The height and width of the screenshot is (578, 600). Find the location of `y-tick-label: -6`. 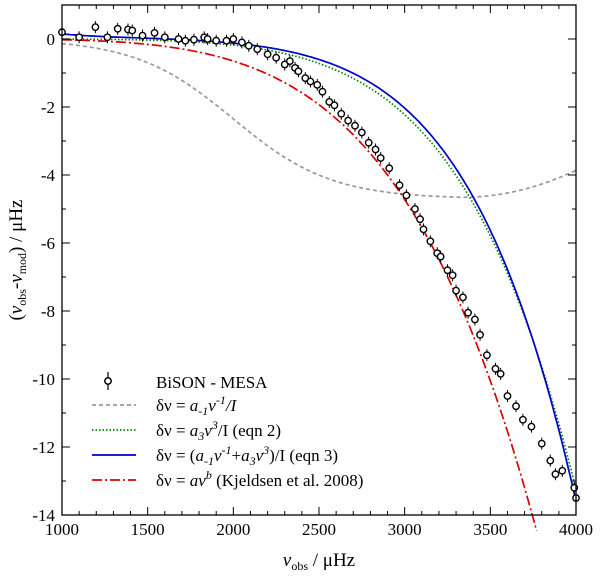

y-tick-label: -6 is located at coordinates (48, 243).